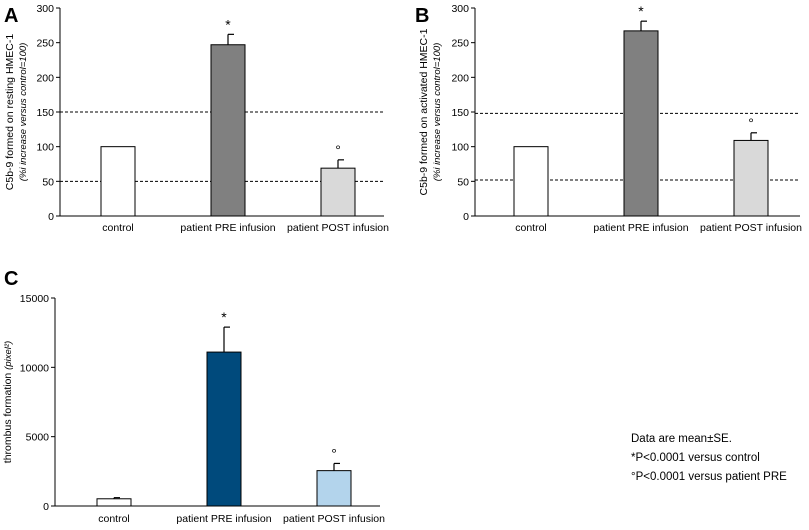 The height and width of the screenshot is (530, 809). Describe the element at coordinates (10, 112) in the screenshot. I see `y-axis-label: C5b-9 formed on resting HMEC-1` at that location.